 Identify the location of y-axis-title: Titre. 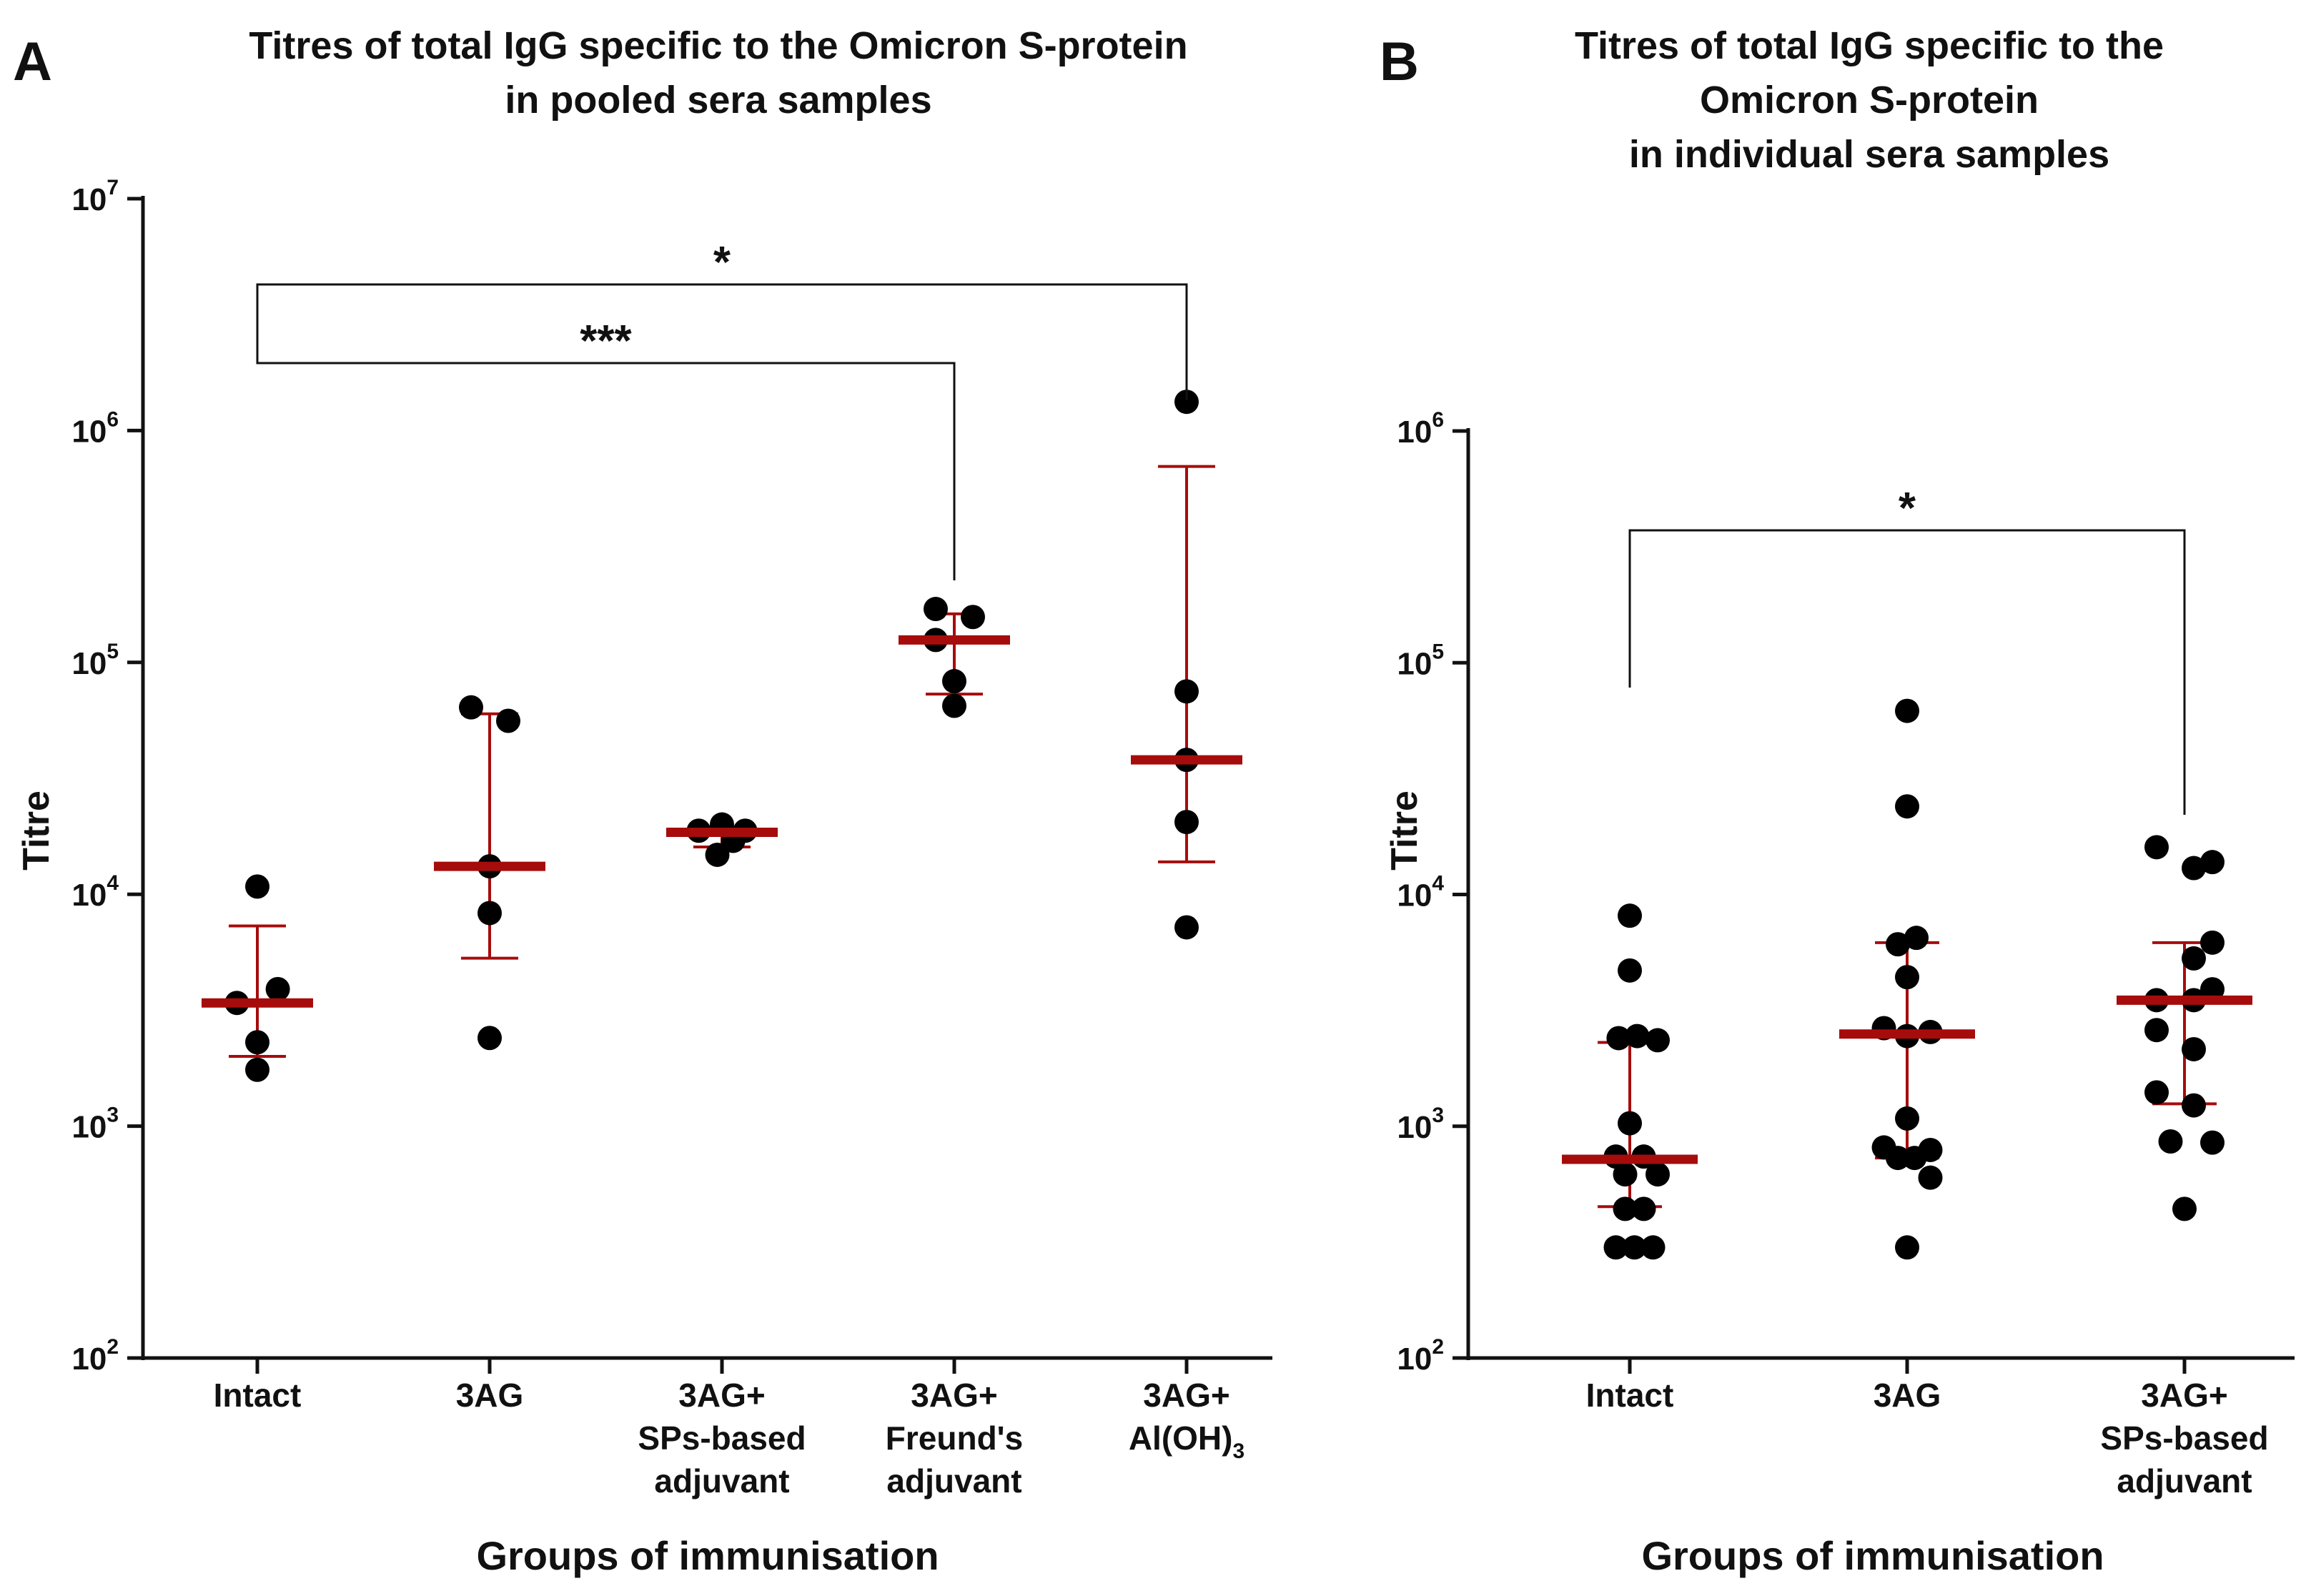
(36, 830).